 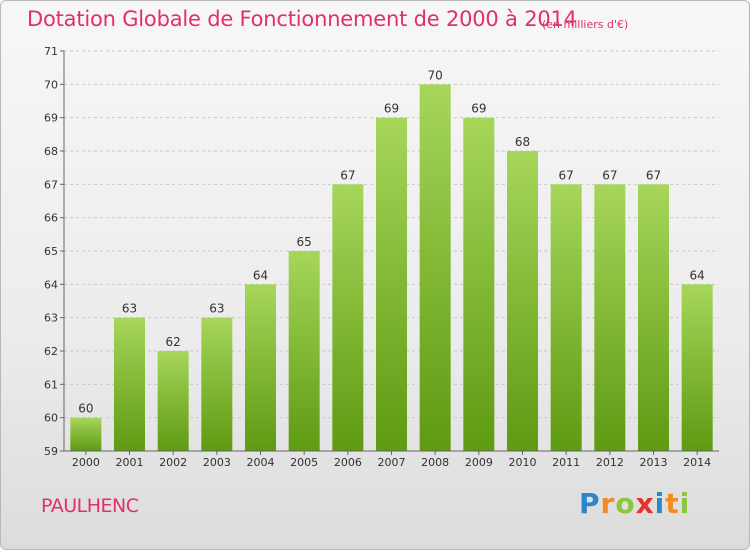 What do you see at coordinates (608, 503) in the screenshot?
I see `logo-letter: r` at bounding box center [608, 503].